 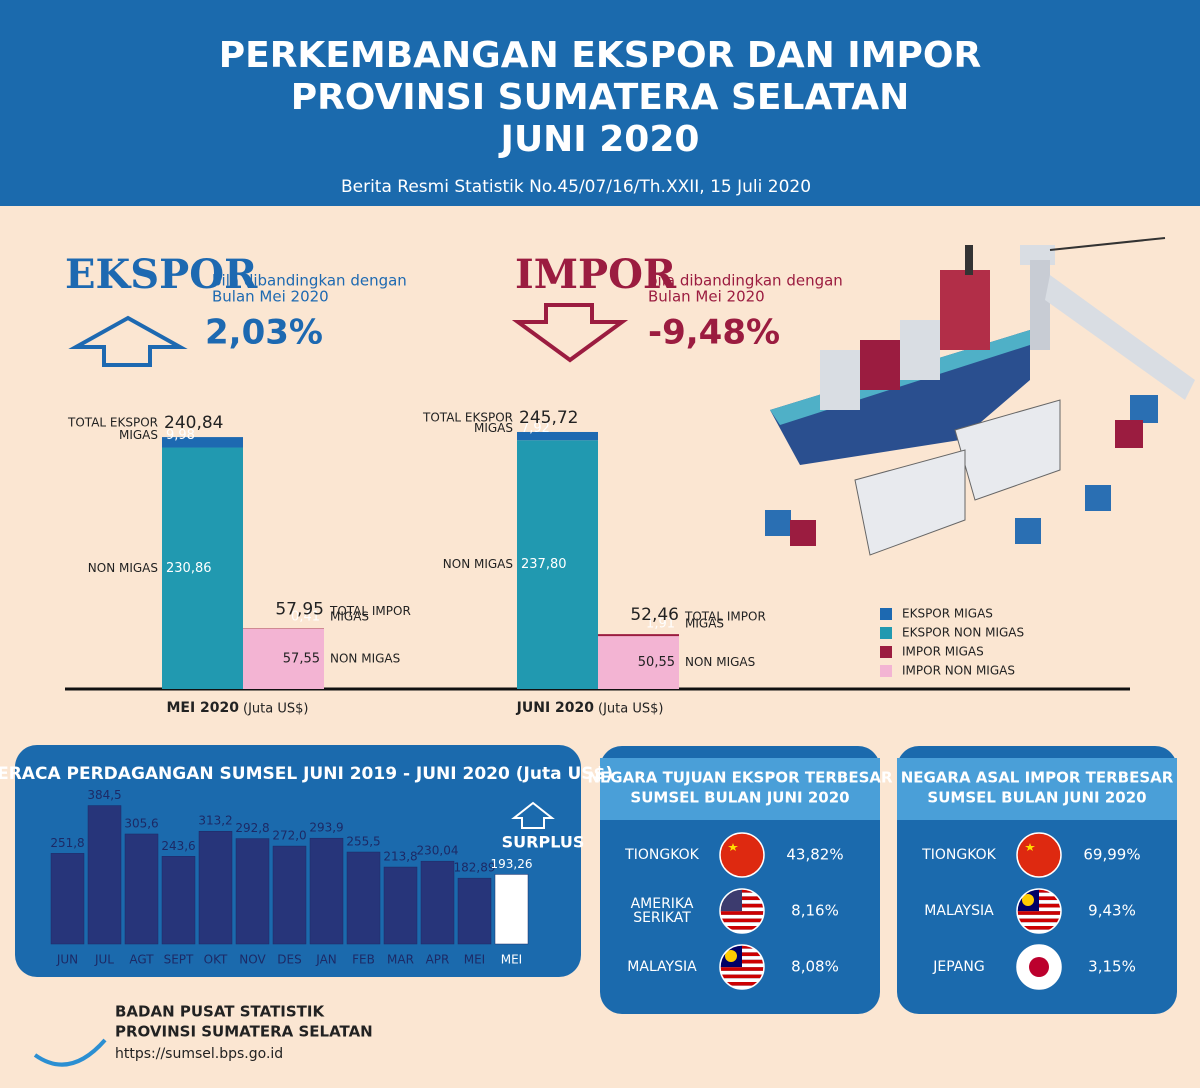 I want to click on value-label: 193,26, so click(x=512, y=864).